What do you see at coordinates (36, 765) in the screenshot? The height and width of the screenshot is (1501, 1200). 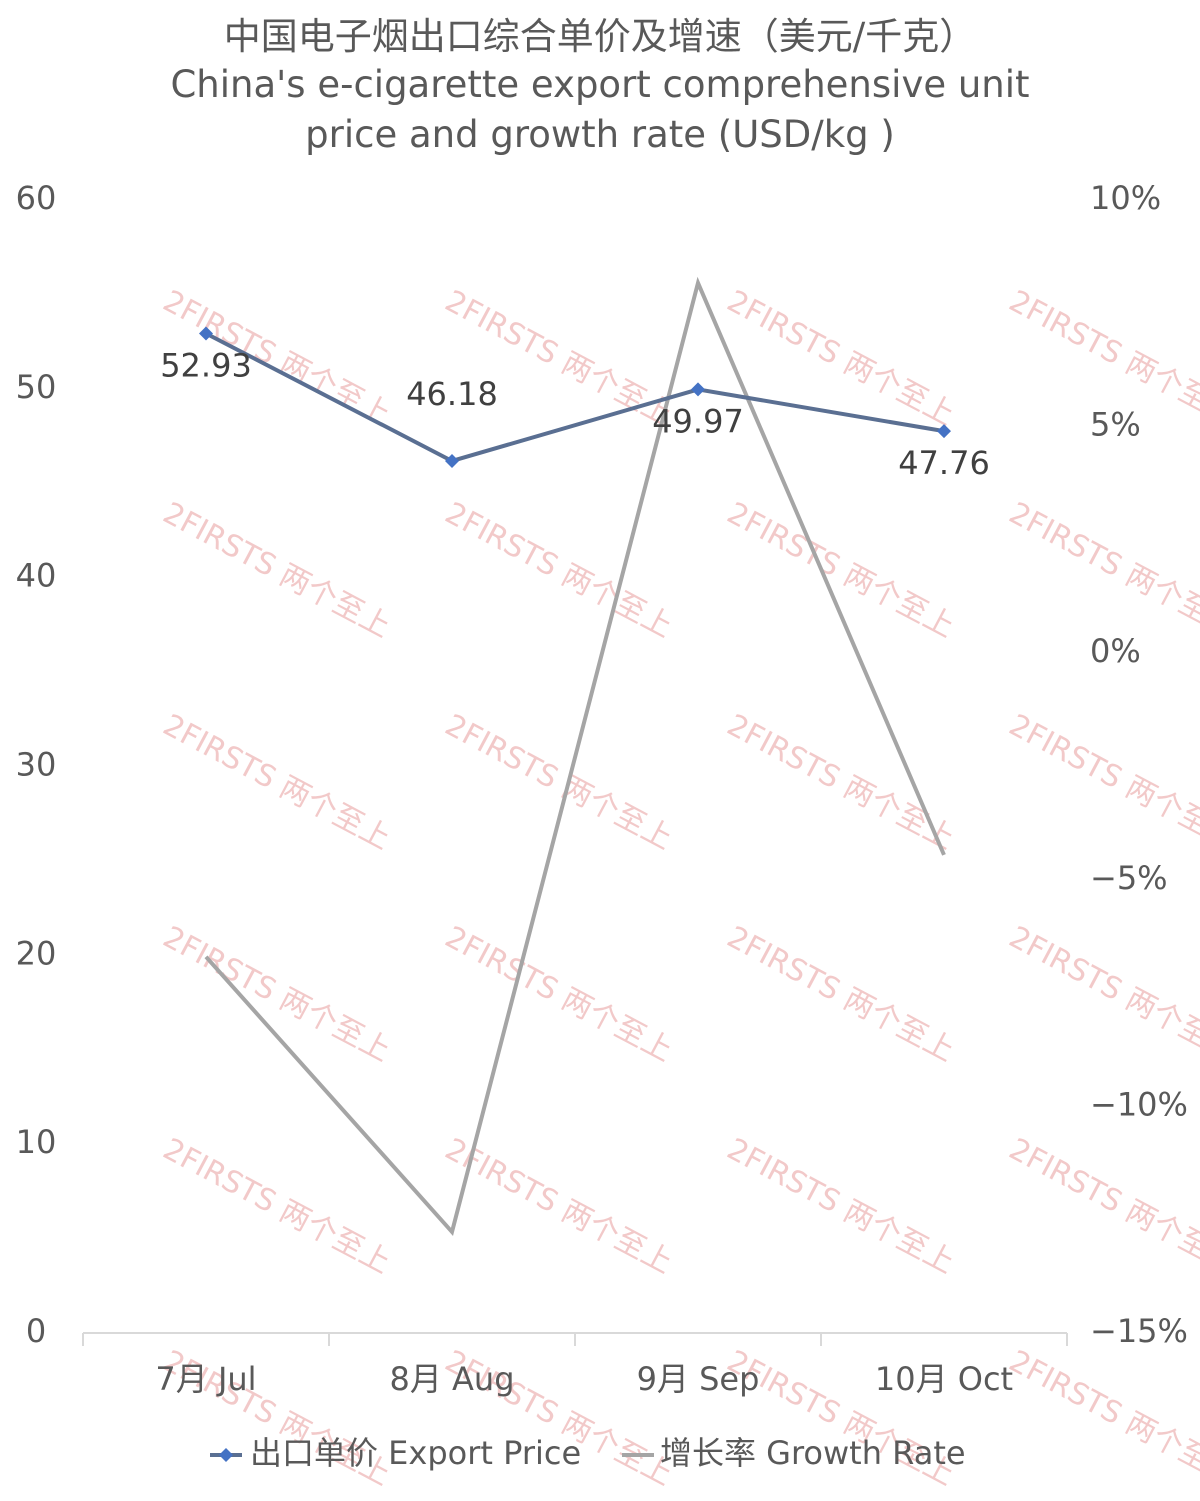 I see `y-tick-label: 30` at bounding box center [36, 765].